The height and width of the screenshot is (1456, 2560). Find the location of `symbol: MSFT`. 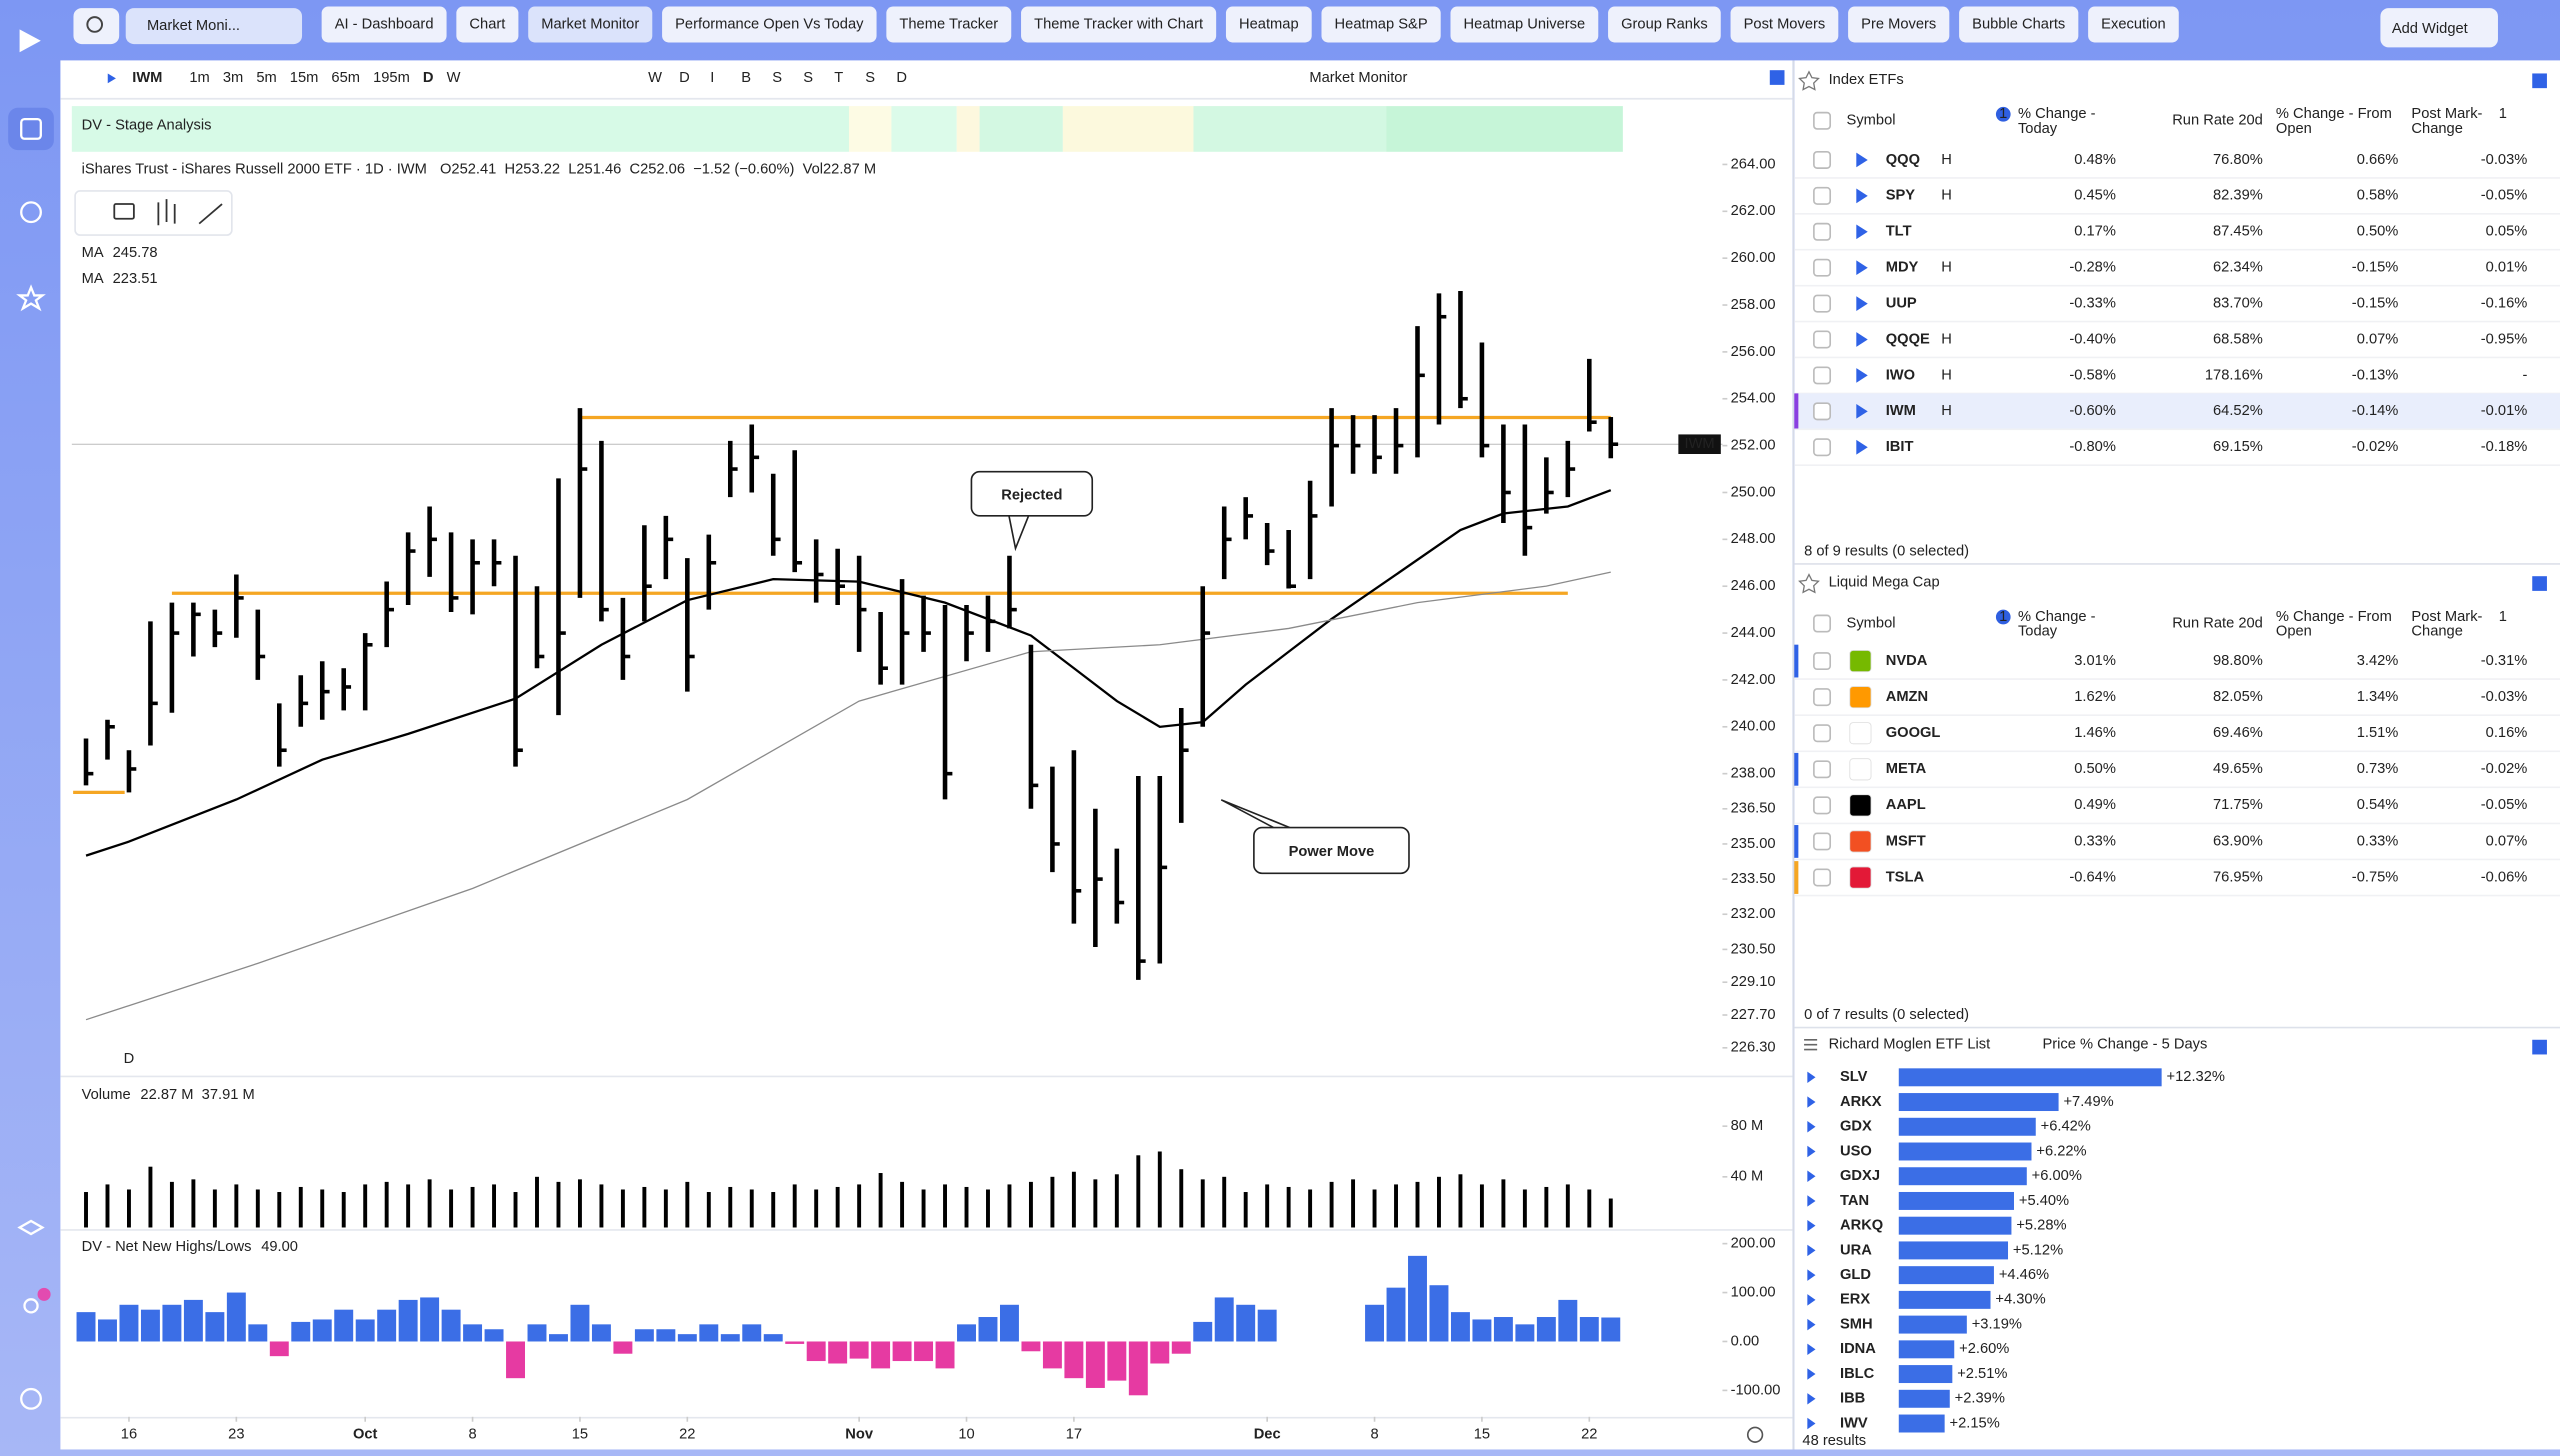

symbol: MSFT is located at coordinates (1906, 841).